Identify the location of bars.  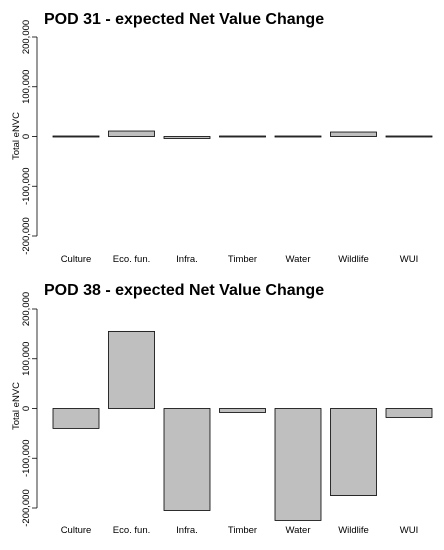
(242, 134).